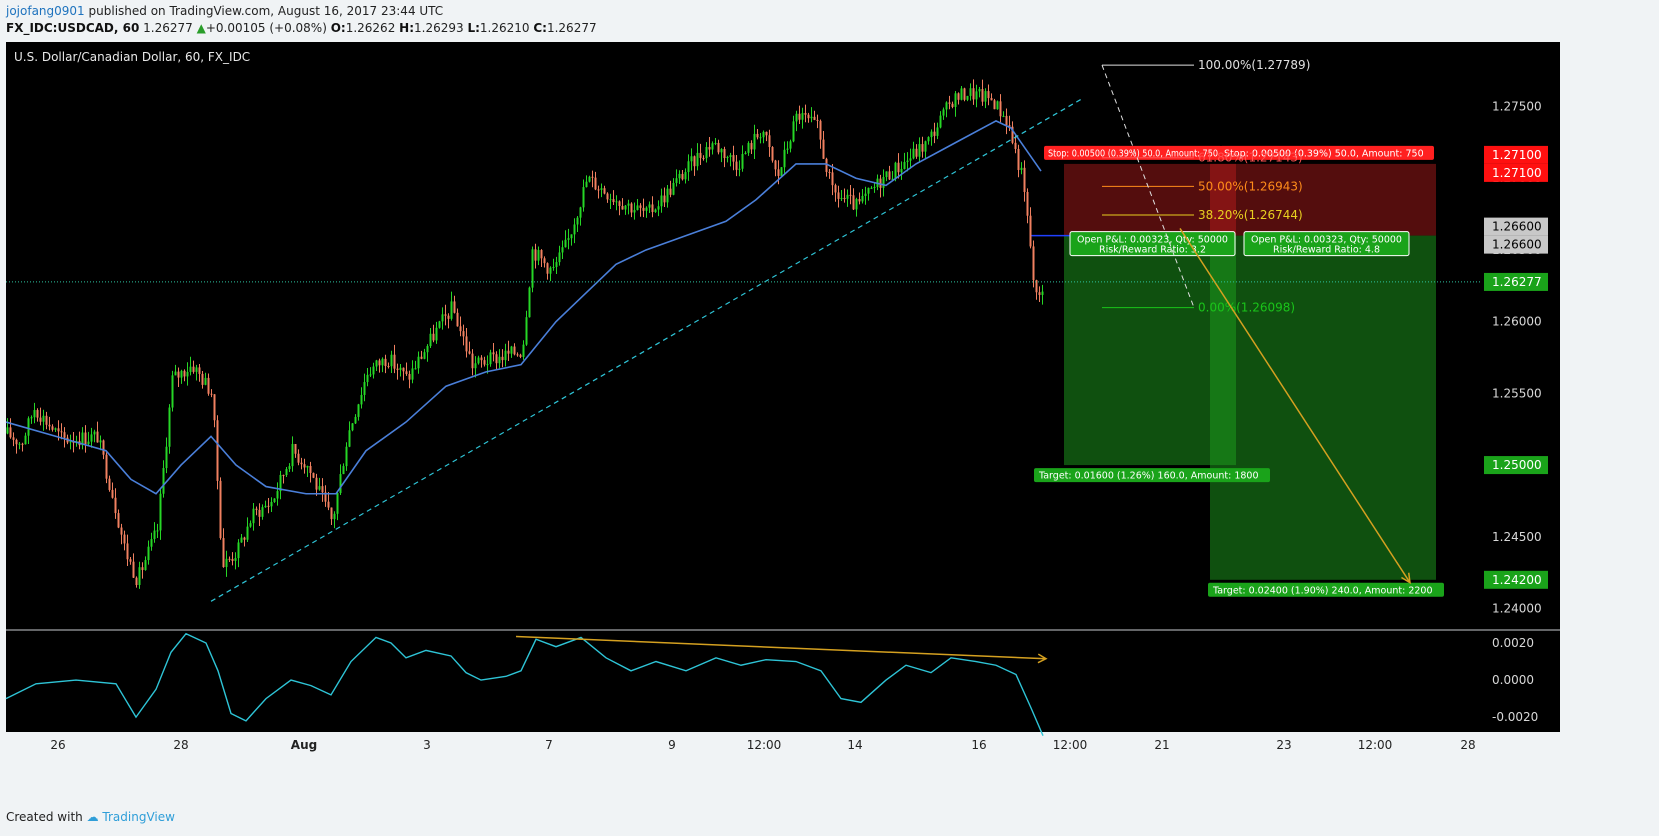  Describe the element at coordinates (427, 745) in the screenshot. I see `time-tick-3: 3` at that location.